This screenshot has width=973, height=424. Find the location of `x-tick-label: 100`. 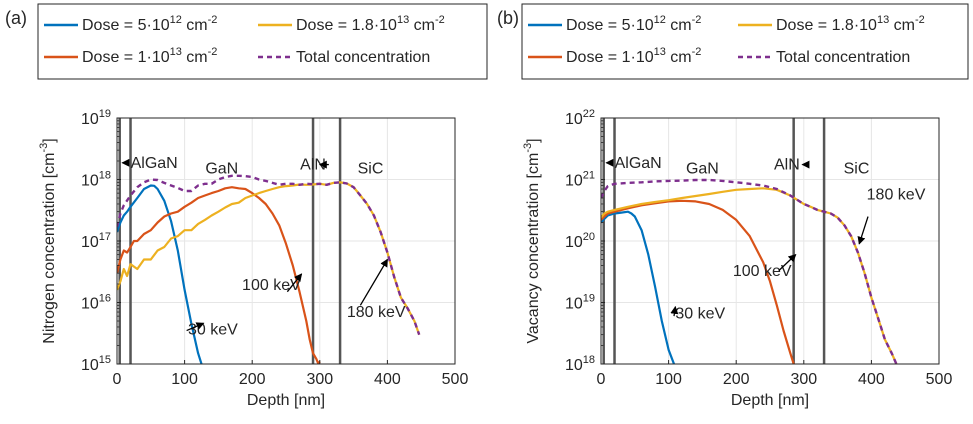

x-tick-label: 100 is located at coordinates (668, 379).